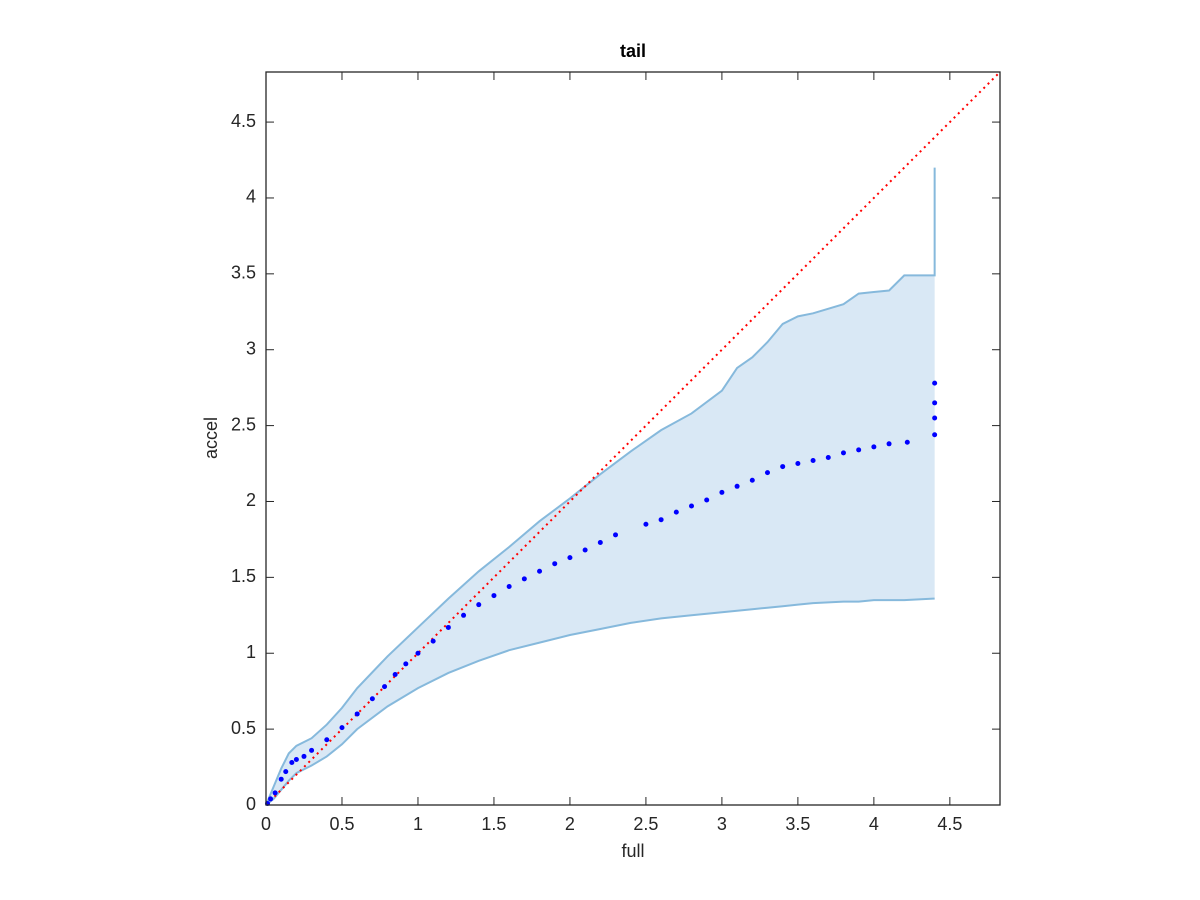  Describe the element at coordinates (243, 576) in the screenshot. I see `y-tick-label: 1.5` at that location.